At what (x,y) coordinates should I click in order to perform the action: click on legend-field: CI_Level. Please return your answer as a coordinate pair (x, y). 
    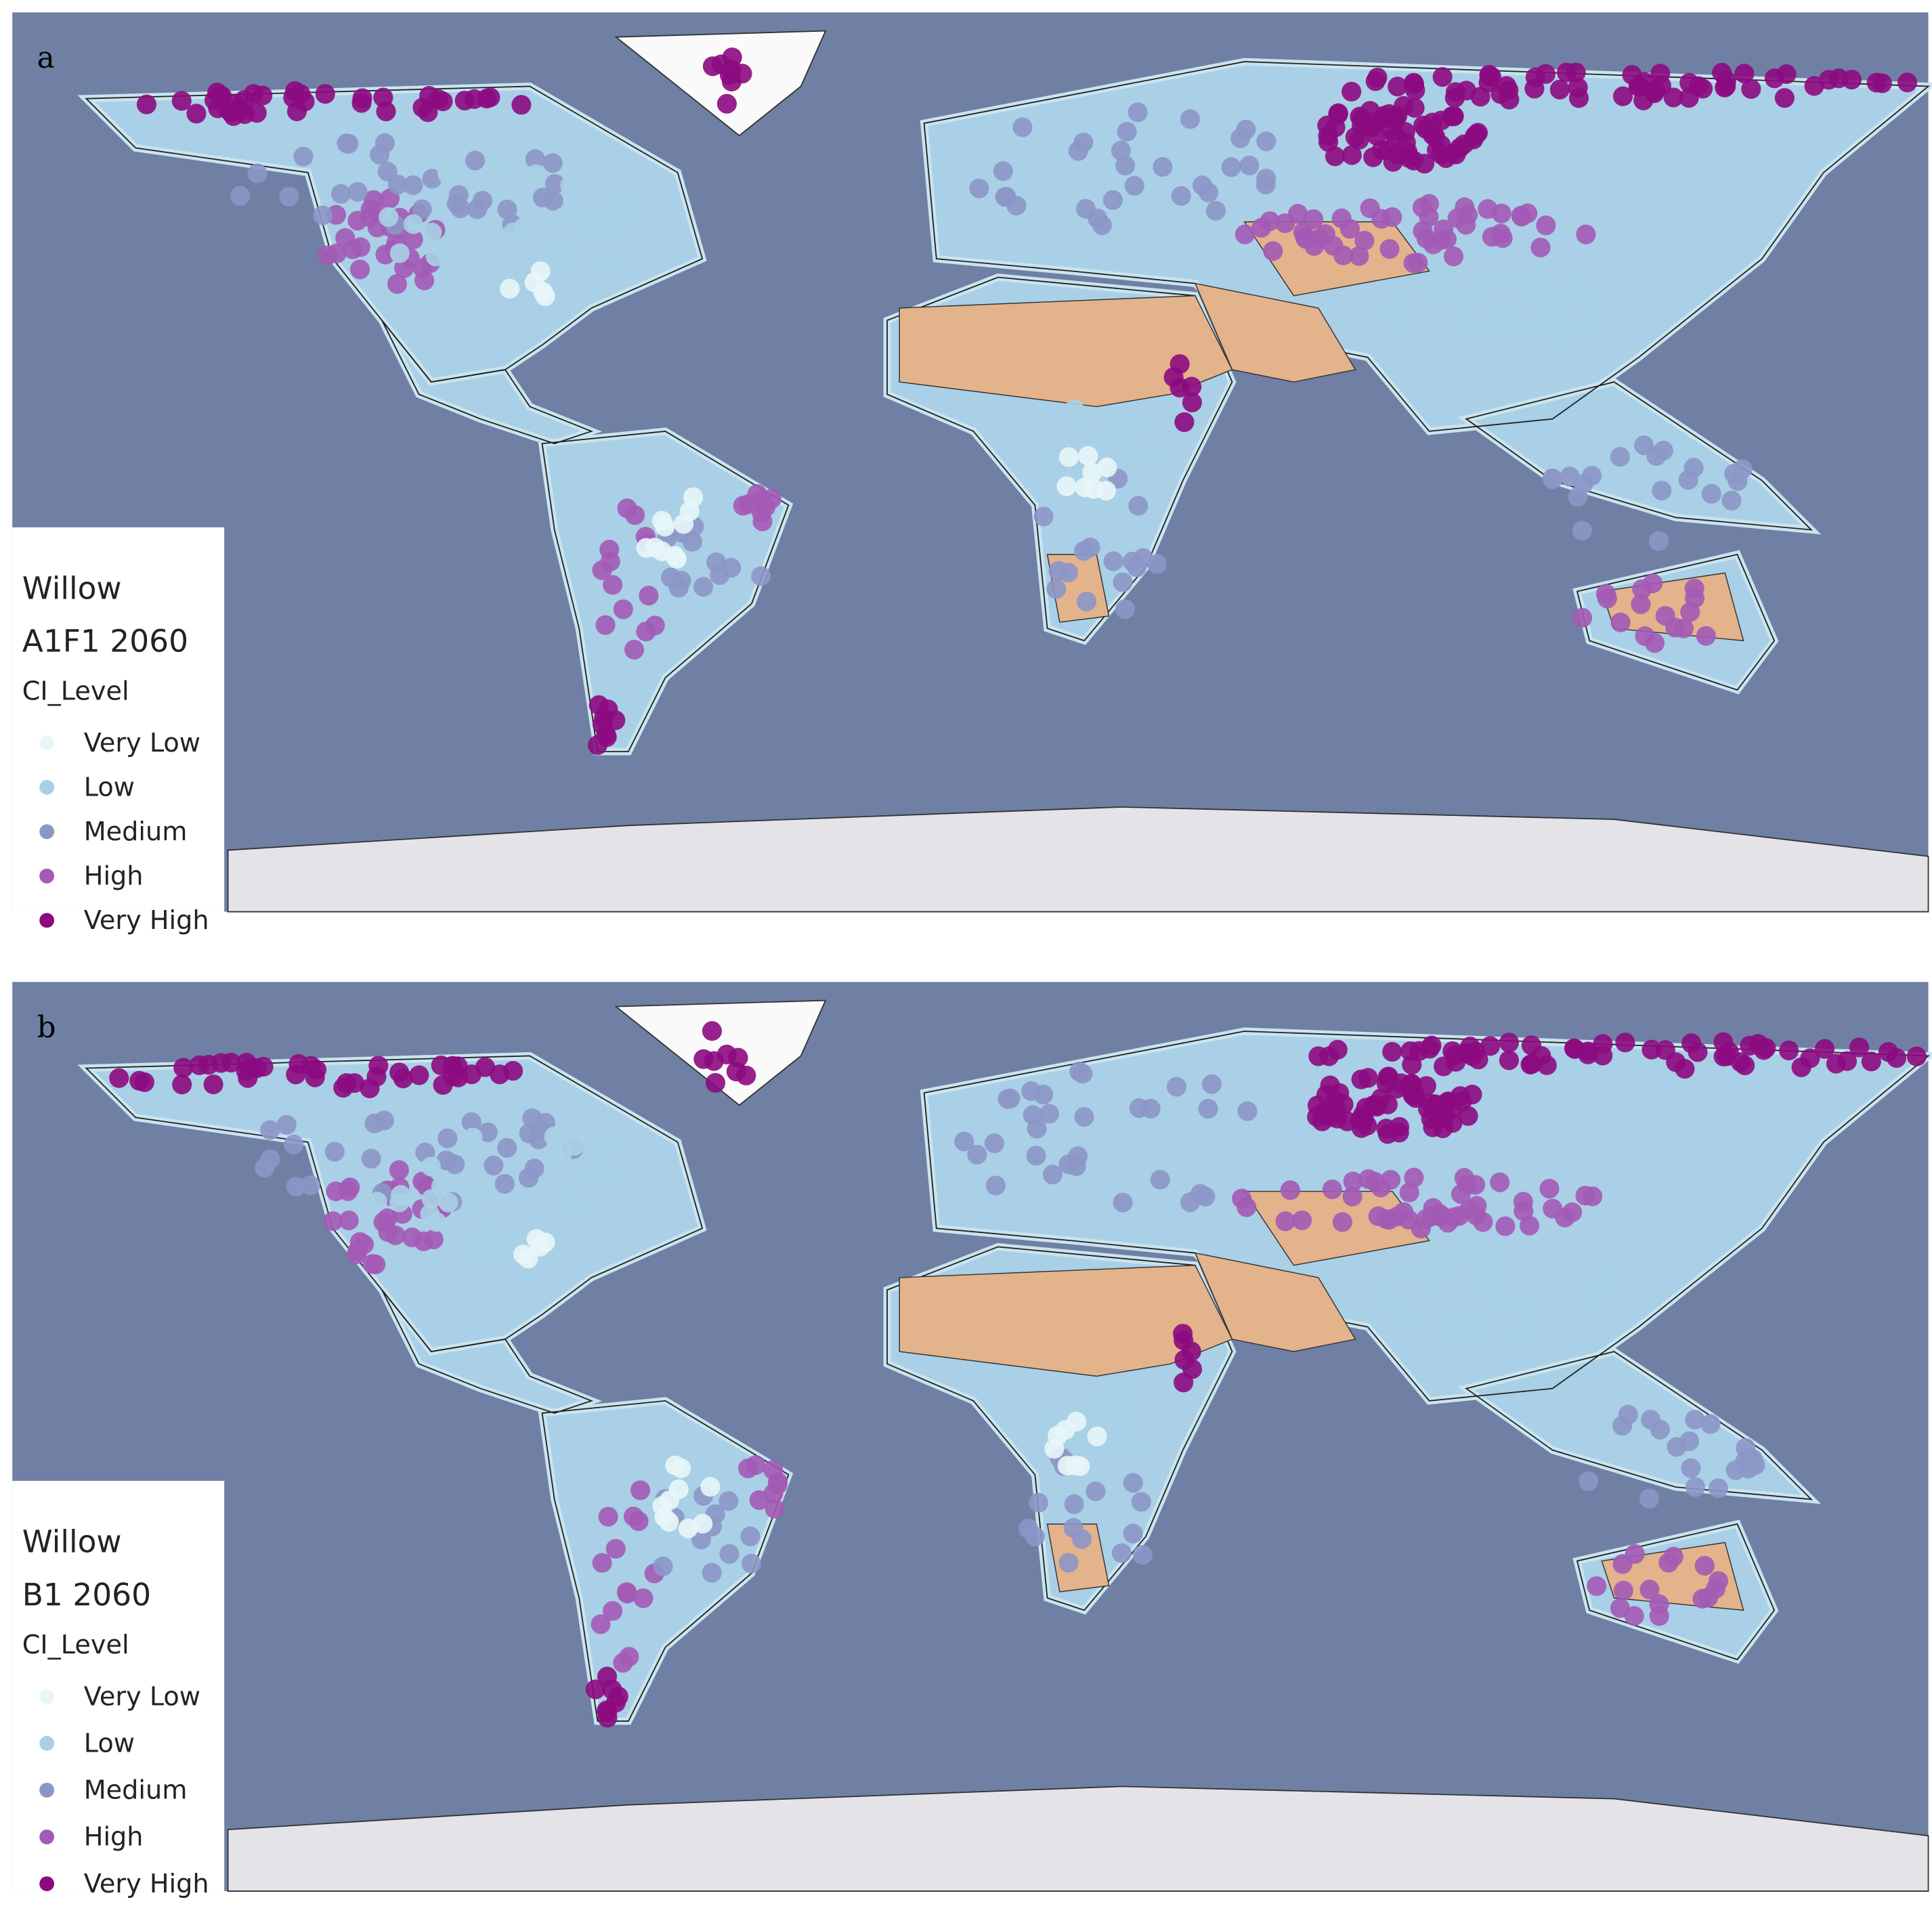
    Looking at the image, I should click on (75, 1645).